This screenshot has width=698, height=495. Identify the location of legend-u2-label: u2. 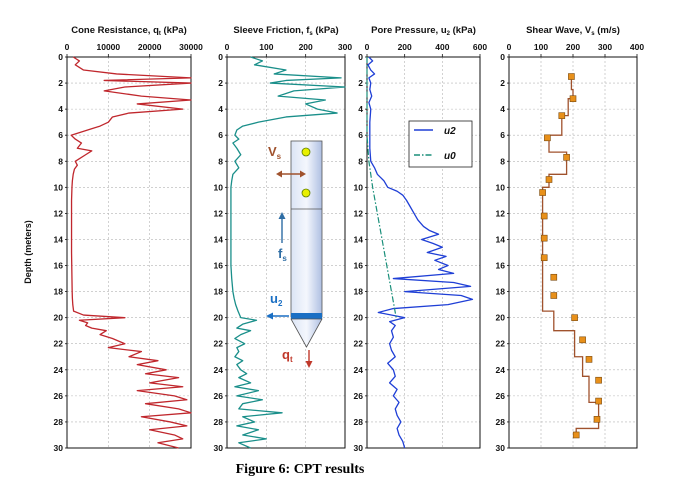
(450, 131).